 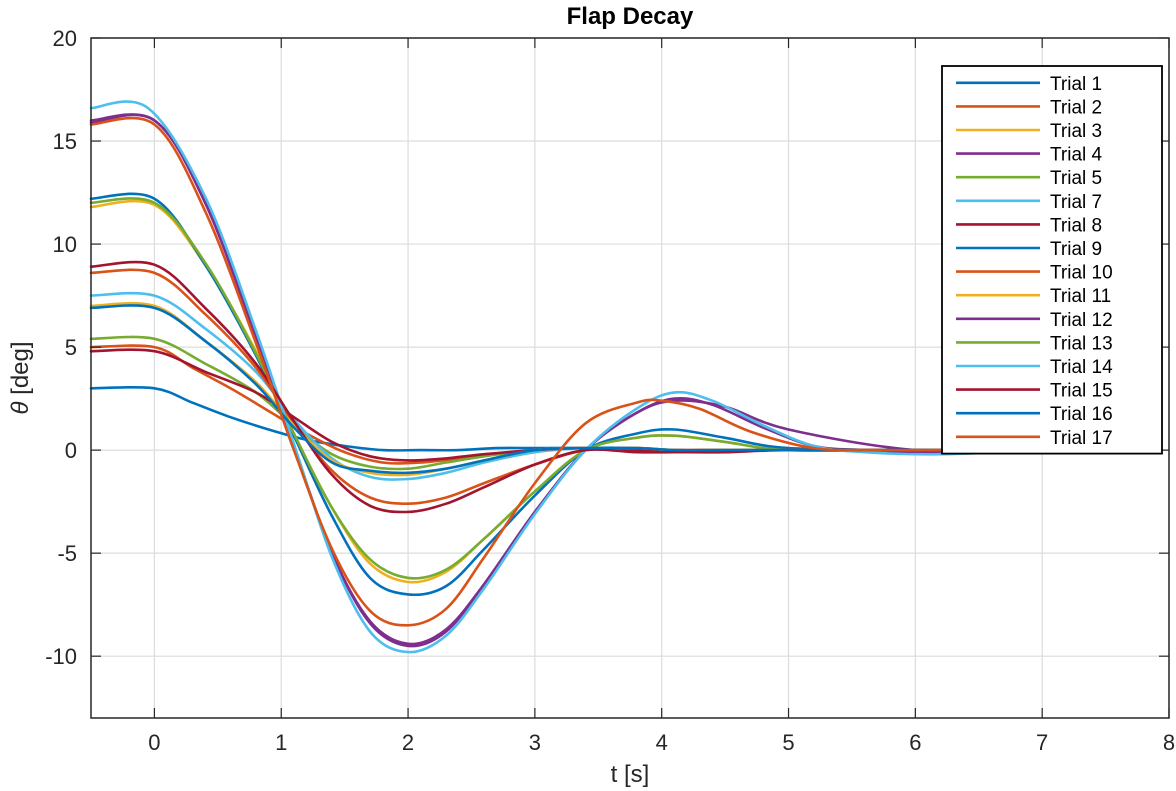 What do you see at coordinates (1034, 414) in the screenshot?
I see `legend-entry: Trial 16` at bounding box center [1034, 414].